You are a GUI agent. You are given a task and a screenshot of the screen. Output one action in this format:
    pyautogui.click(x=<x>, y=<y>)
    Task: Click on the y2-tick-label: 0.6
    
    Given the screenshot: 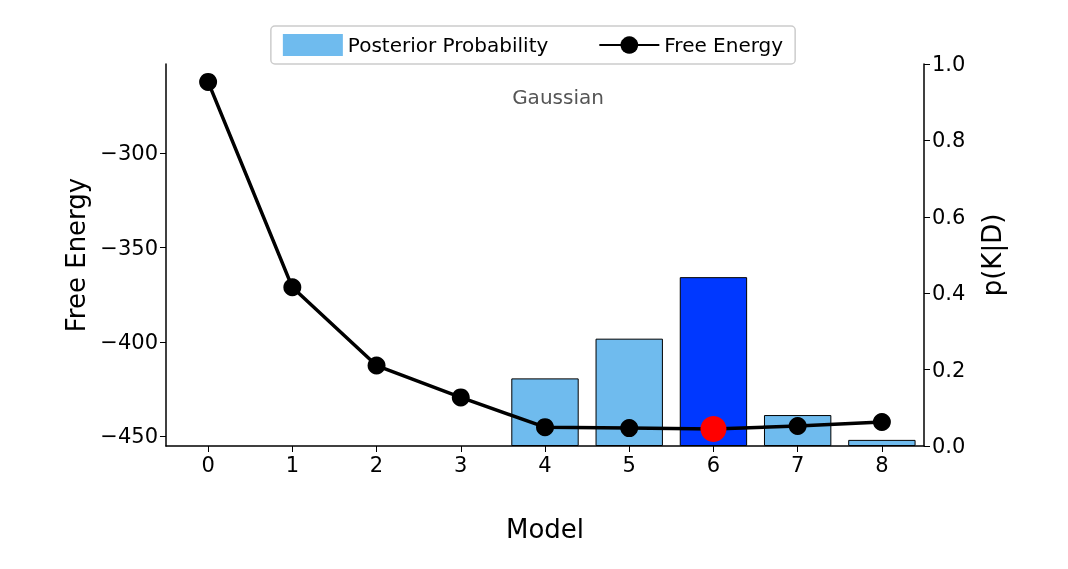 What is the action you would take?
    pyautogui.click(x=949, y=216)
    